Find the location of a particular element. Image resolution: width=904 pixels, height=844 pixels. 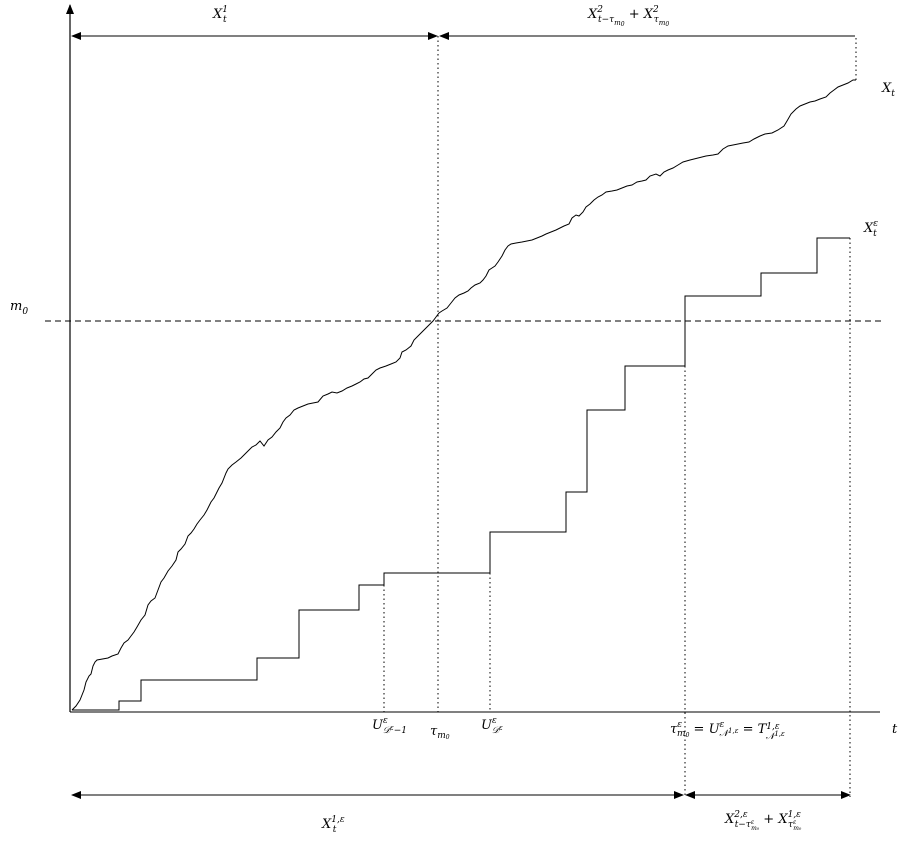

x1t-sub: t is located at coordinates (225, 20).